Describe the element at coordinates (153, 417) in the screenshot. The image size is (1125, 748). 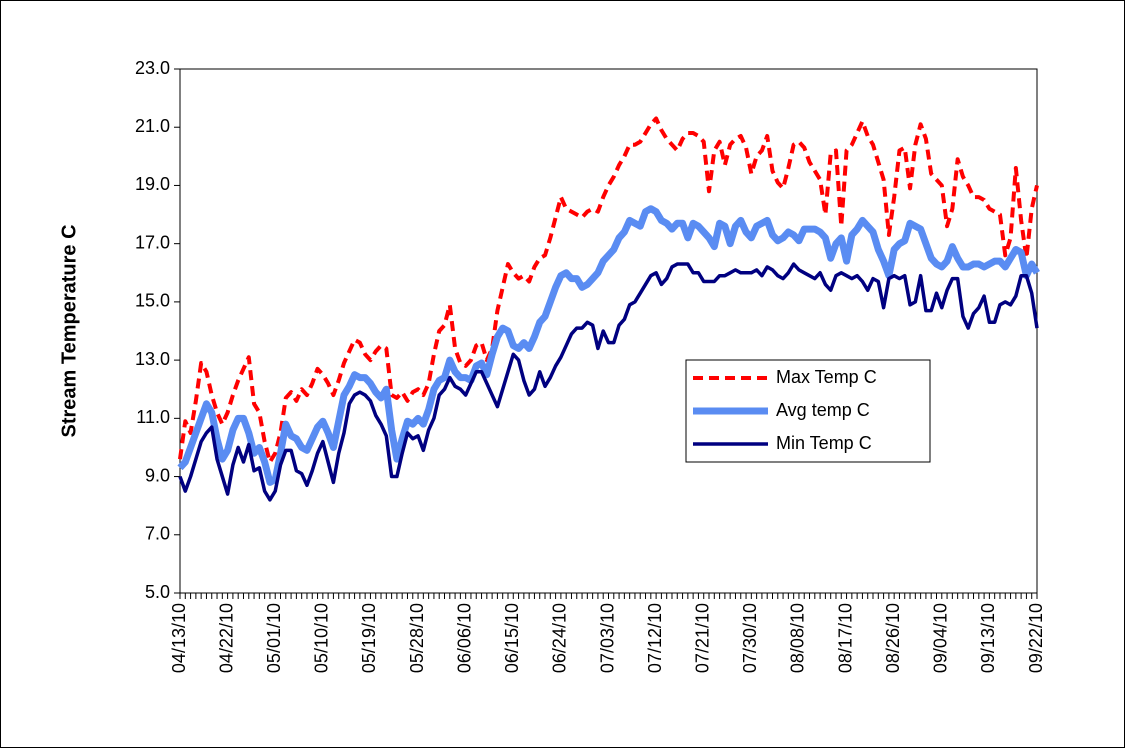
I see `y-tick-label: 11.0` at that location.